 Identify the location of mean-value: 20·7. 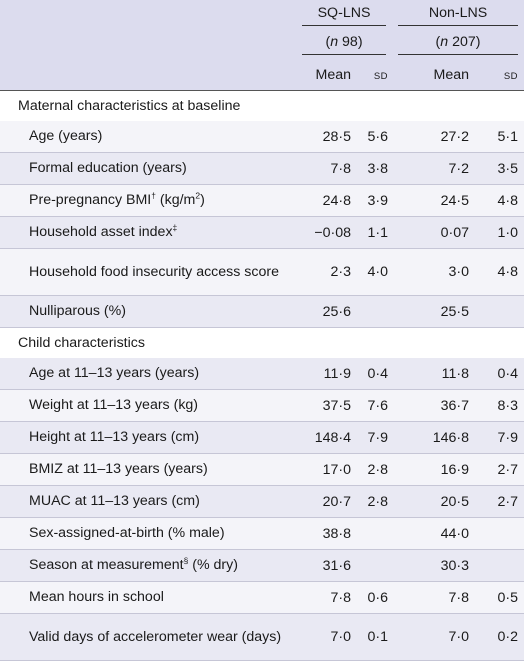
(325, 501).